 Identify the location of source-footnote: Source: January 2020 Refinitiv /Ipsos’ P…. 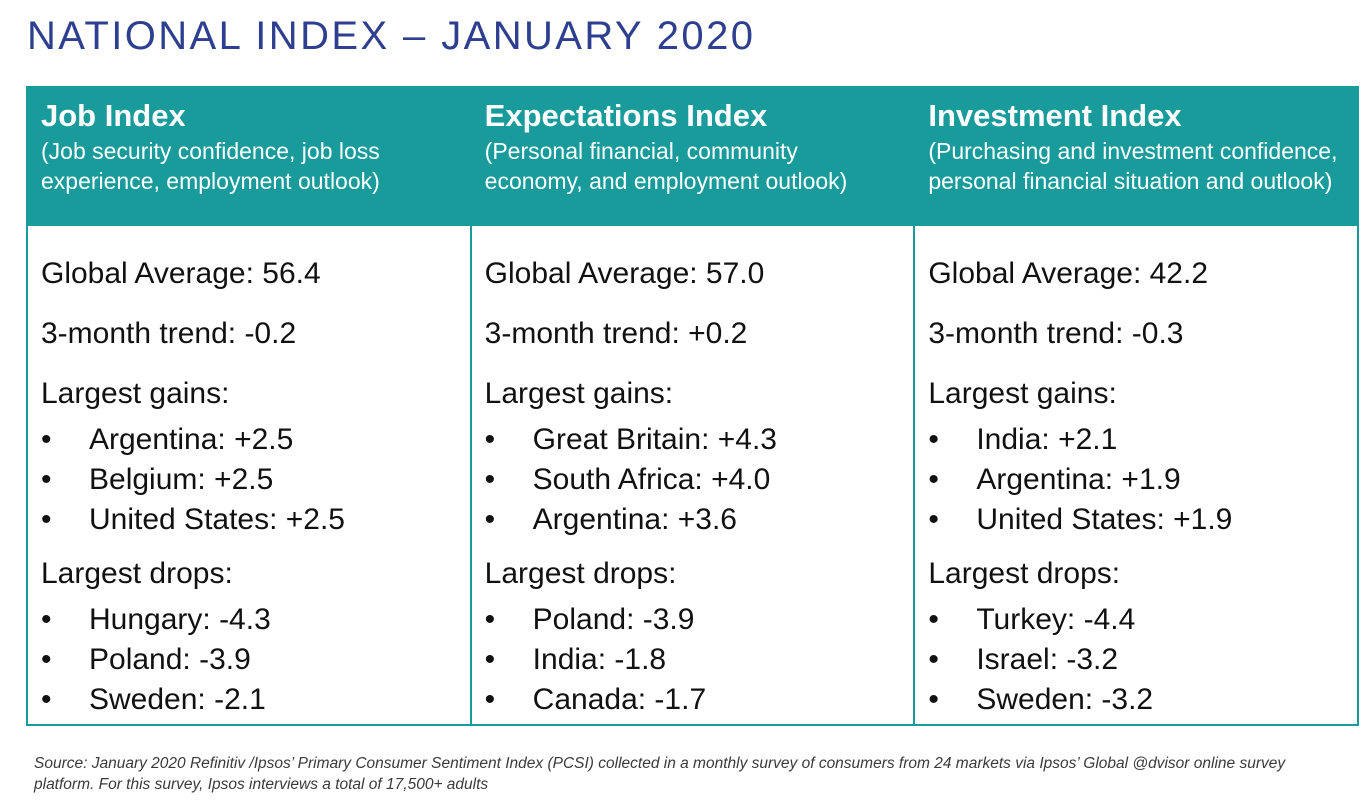
(660, 774).